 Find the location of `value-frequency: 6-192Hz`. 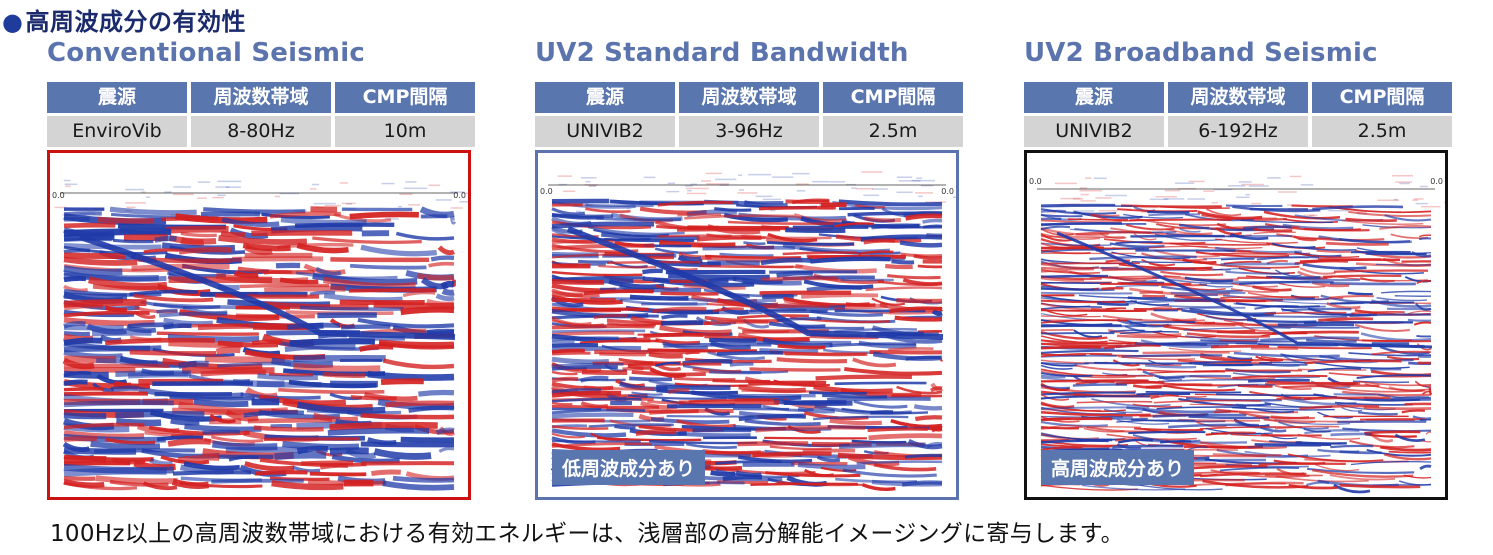

value-frequency: 6-192Hz is located at coordinates (1238, 131).